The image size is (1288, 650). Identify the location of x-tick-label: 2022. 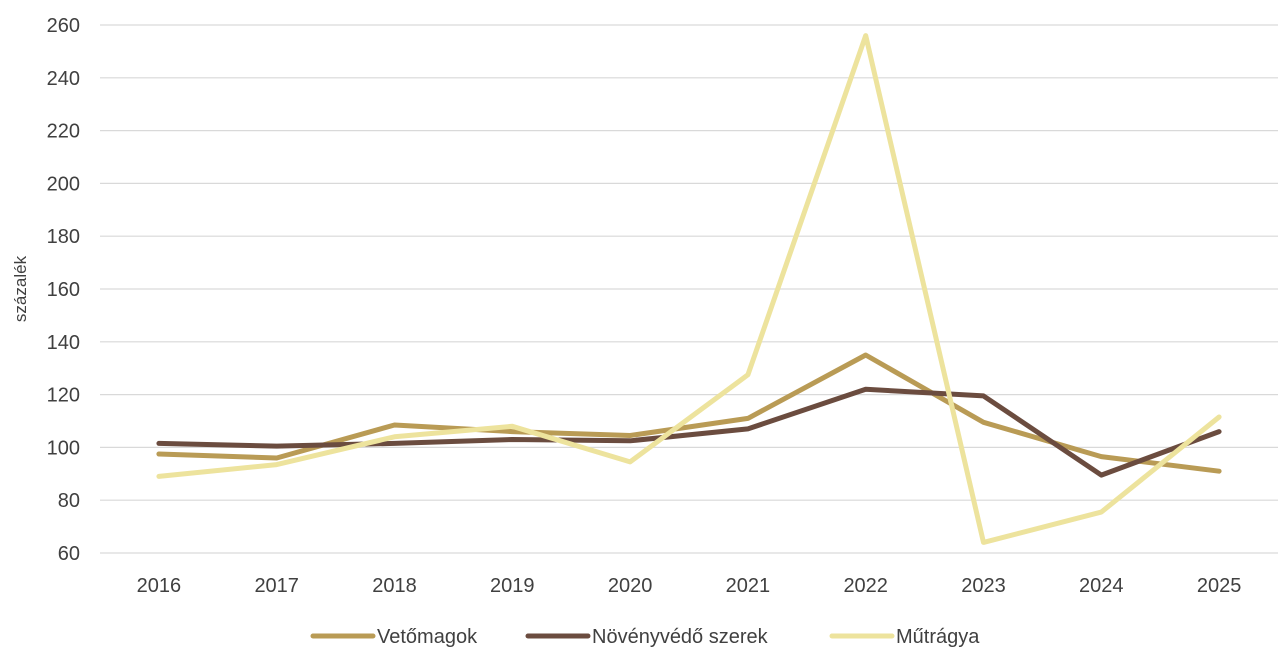
(865, 586).